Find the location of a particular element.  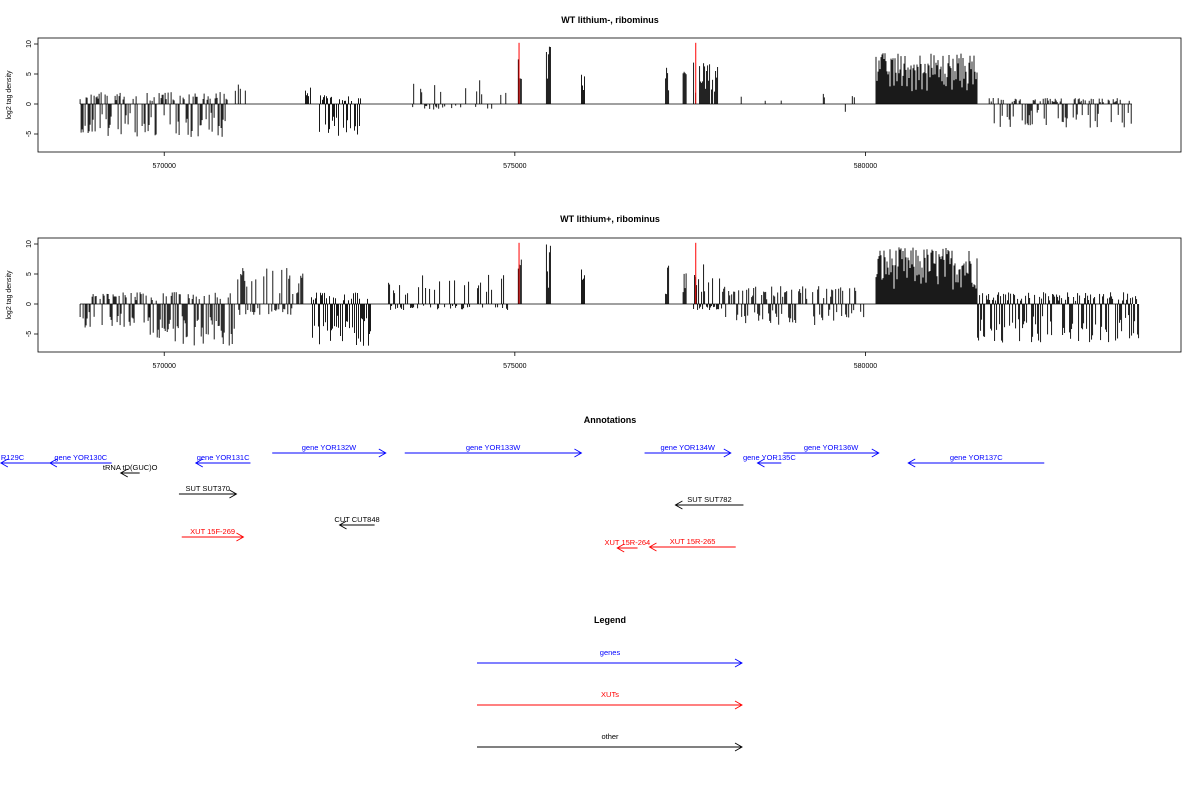

annotation-feature: gene YOR131C is located at coordinates (222, 460).